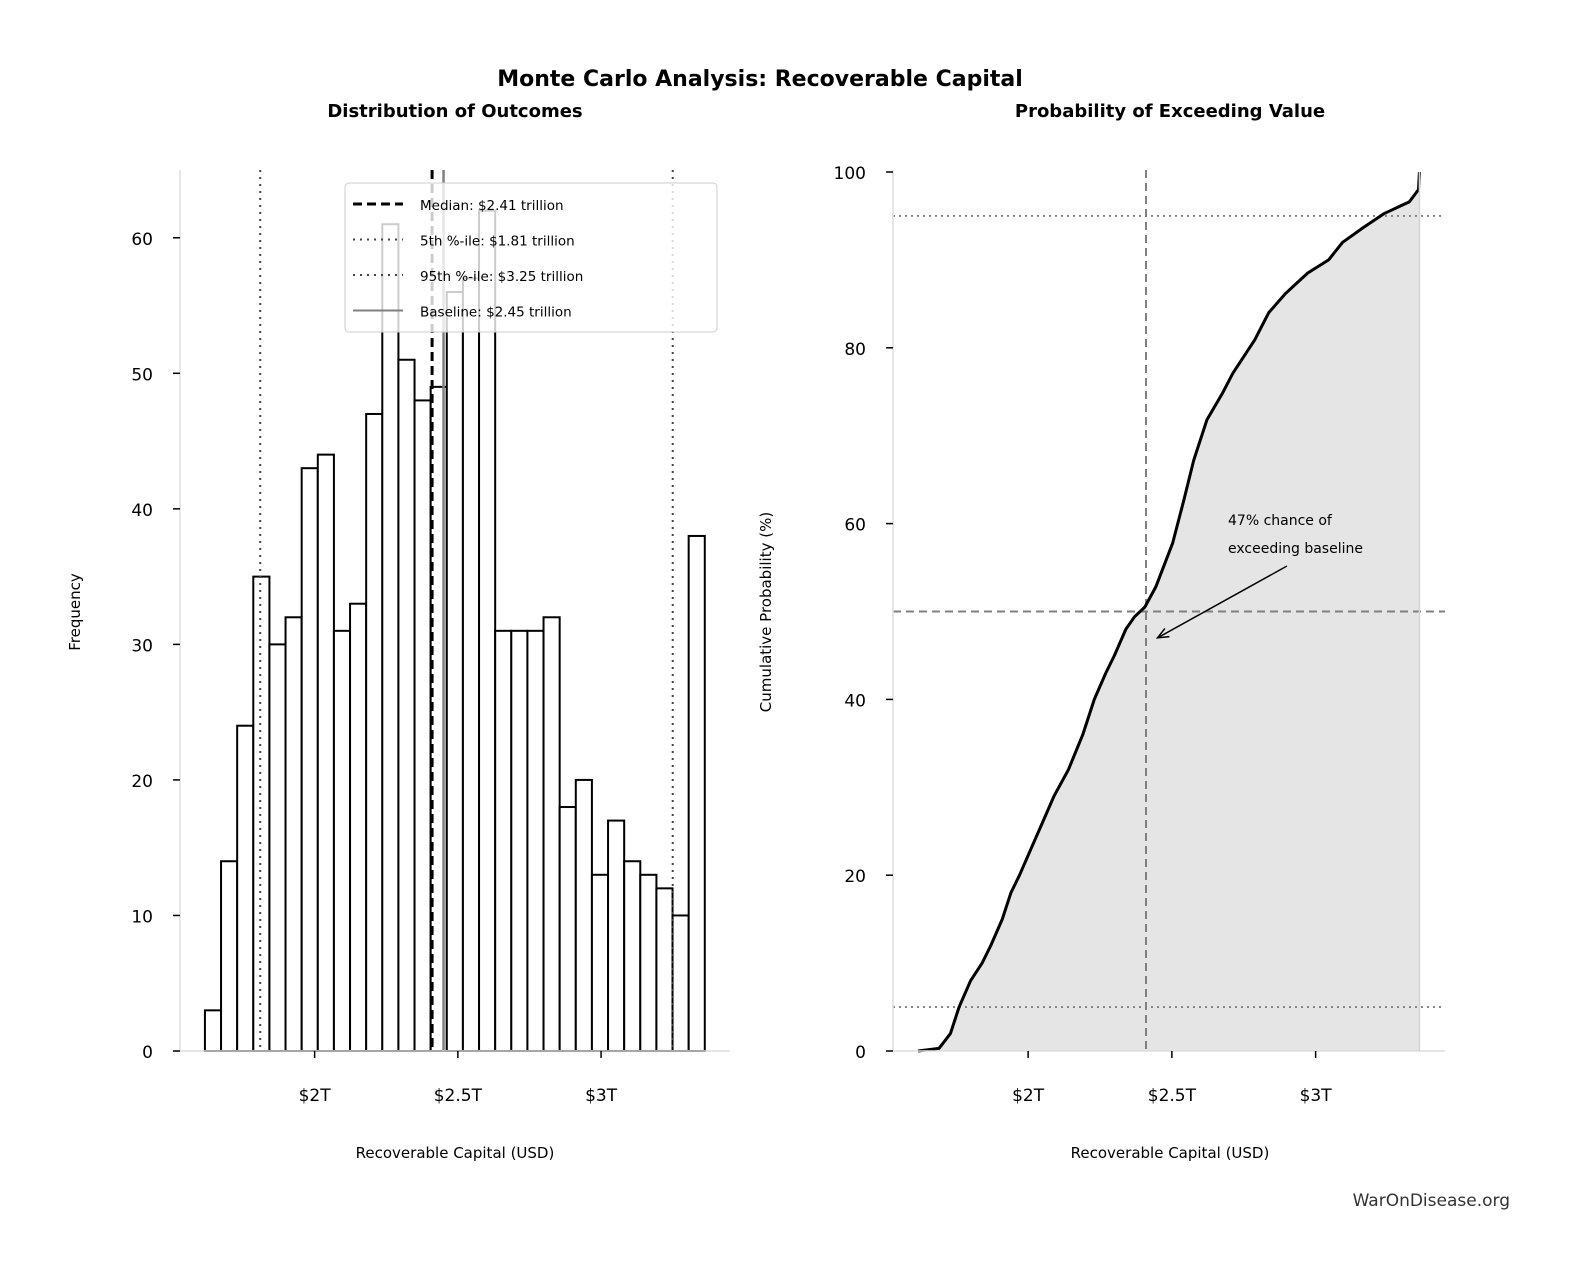 Image resolution: width=1580 pixels, height=1284 pixels. I want to click on annotation-arrow, so click(1222, 602).